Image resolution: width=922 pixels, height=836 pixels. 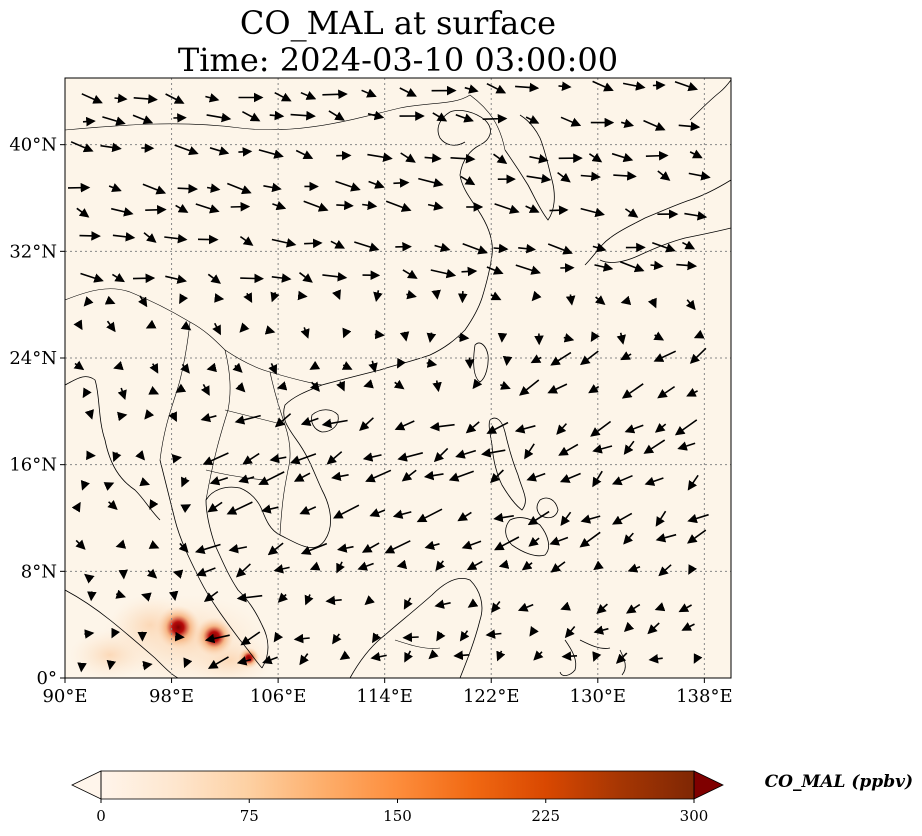 I want to click on colorbar-tick-label: 75, so click(x=249, y=816).